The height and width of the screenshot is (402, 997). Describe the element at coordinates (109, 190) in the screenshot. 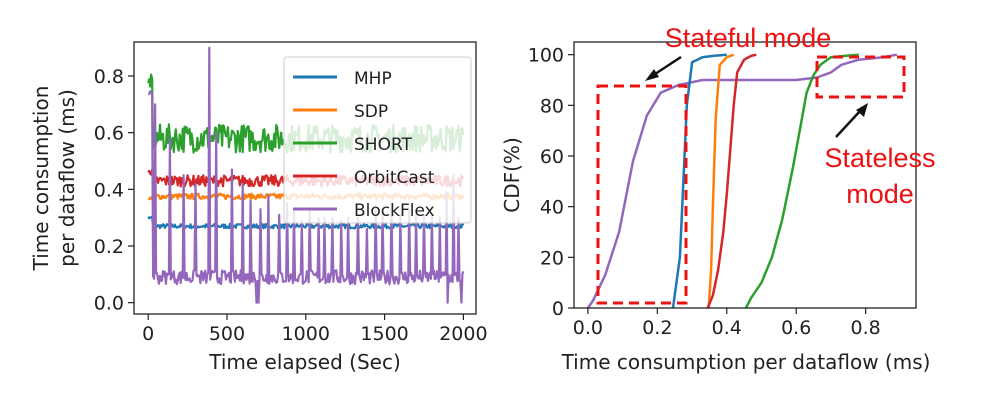

I see `left-y-tick-label: 0.4` at that location.